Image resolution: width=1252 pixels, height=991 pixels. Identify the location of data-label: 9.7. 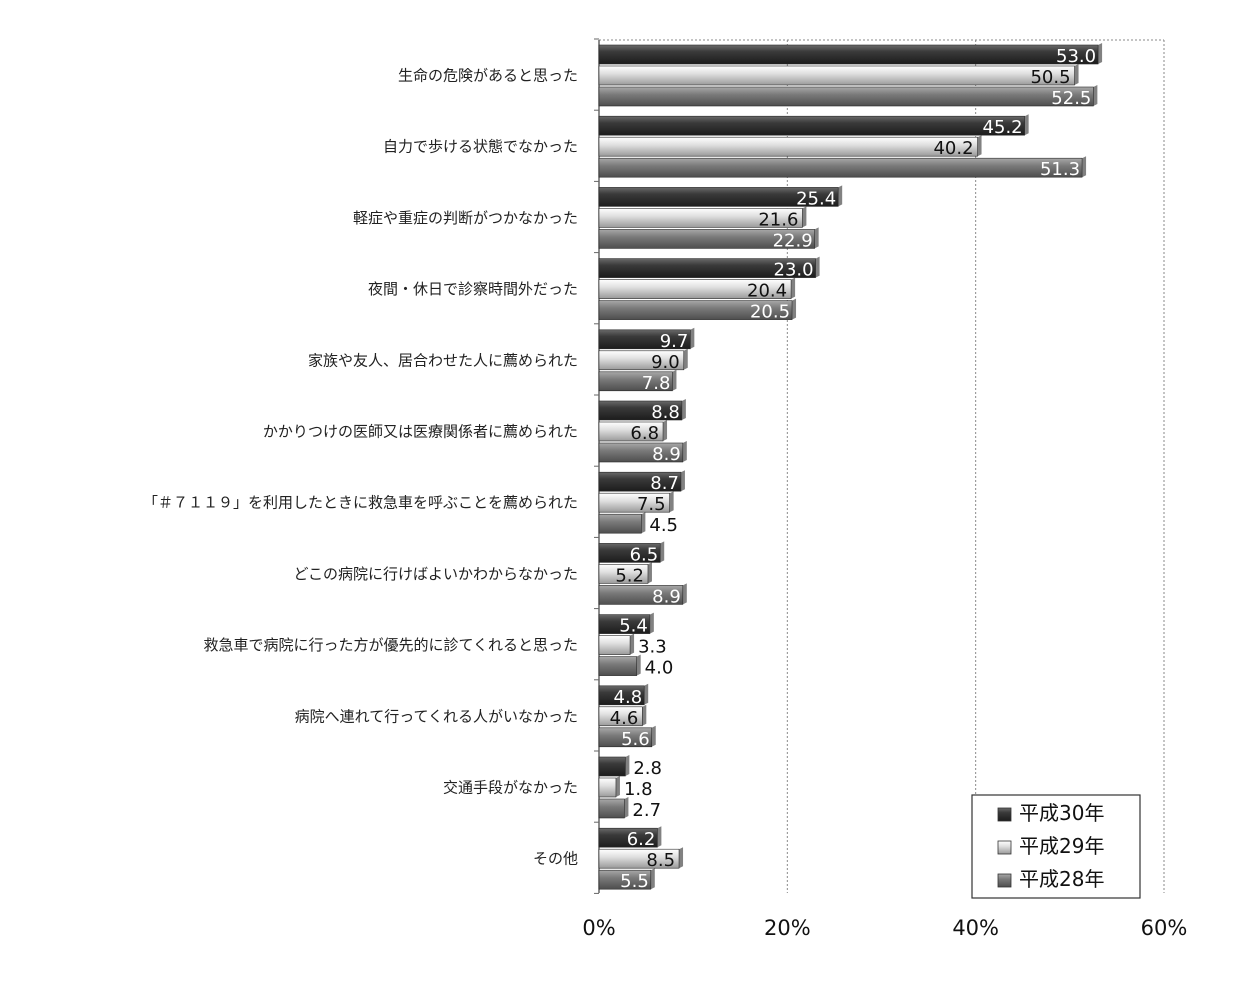
(674, 341).